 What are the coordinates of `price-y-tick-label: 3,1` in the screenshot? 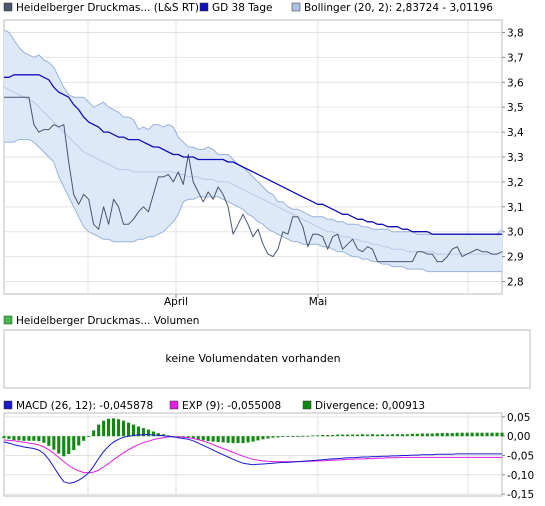 It's located at (515, 208).